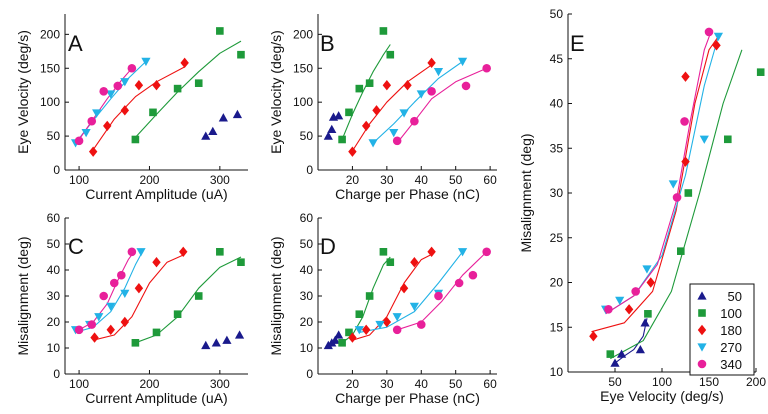 The height and width of the screenshot is (414, 768). Describe the element at coordinates (54, 296) in the screenshot. I see `panel-c-y-tick-label: 30` at that location.